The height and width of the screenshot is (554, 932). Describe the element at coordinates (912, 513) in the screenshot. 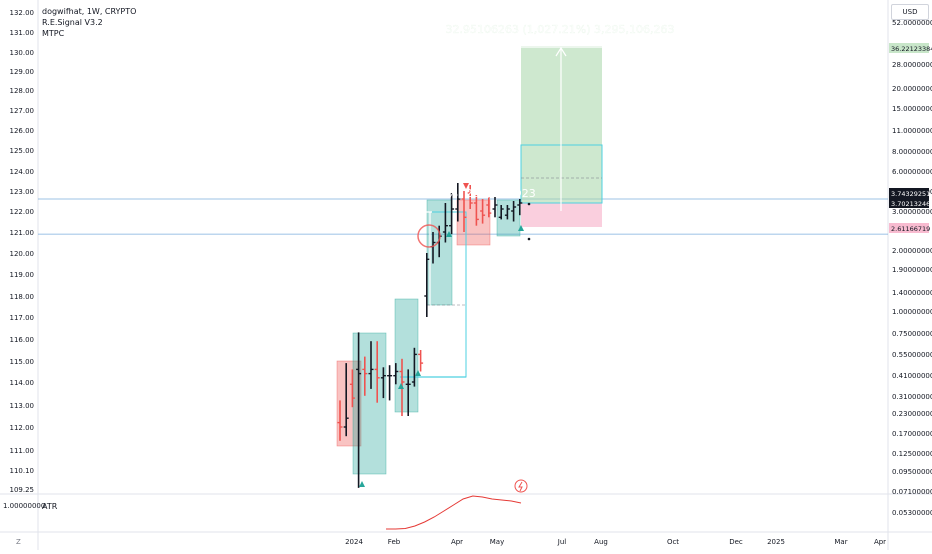

I see `right-tick-label: 0.05300000` at that location.